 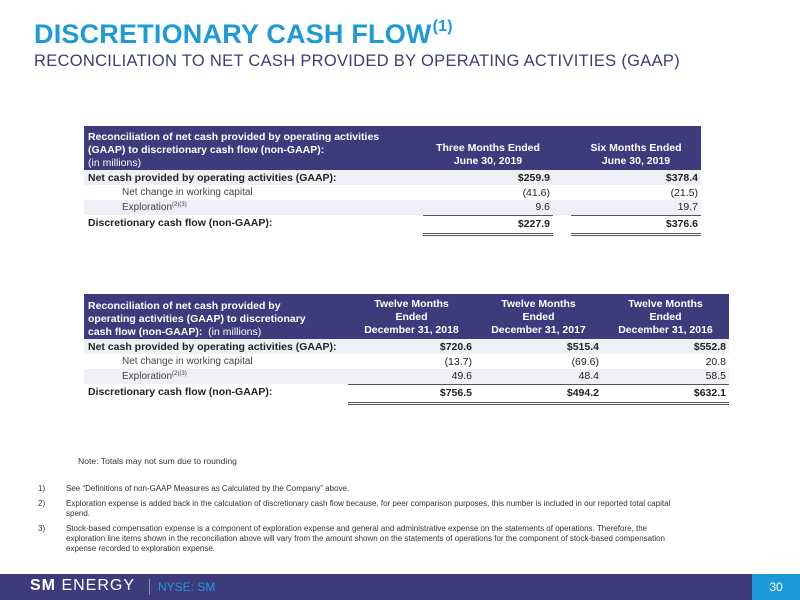 What do you see at coordinates (149, 587) in the screenshot?
I see `footer-divider` at bounding box center [149, 587].